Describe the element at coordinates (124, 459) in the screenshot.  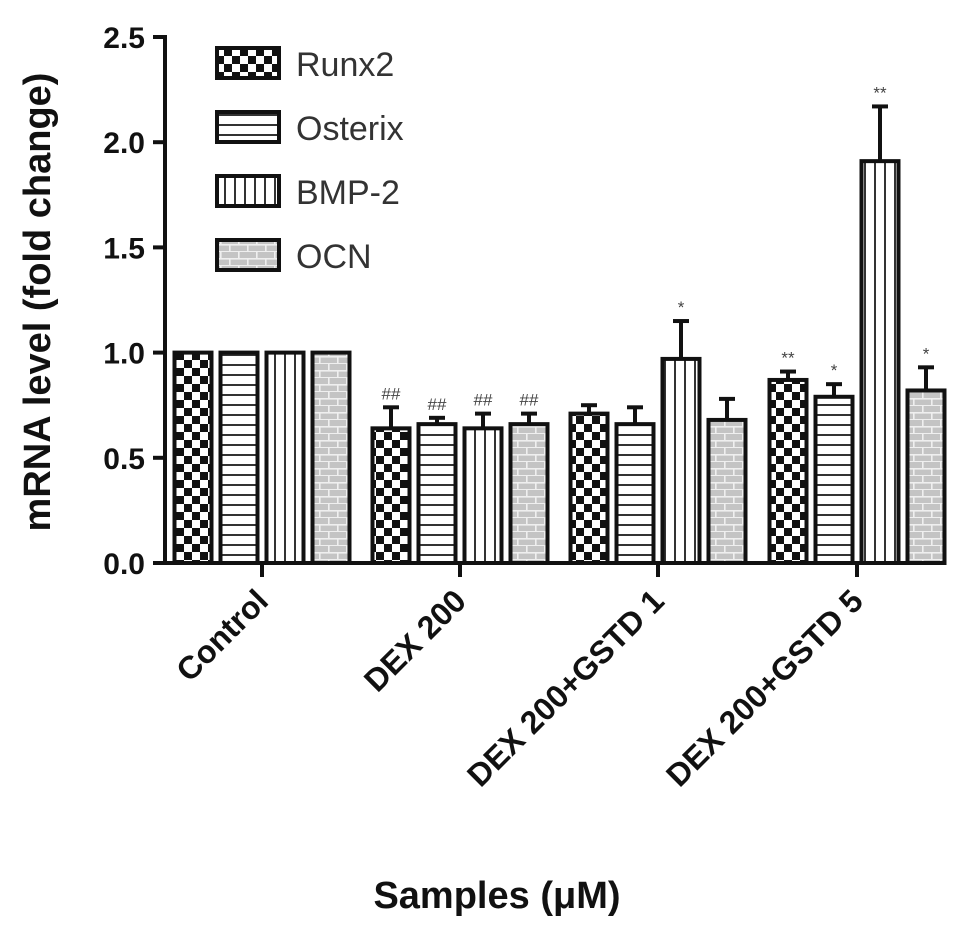
I see `y-tick-label: 0.5` at that location.